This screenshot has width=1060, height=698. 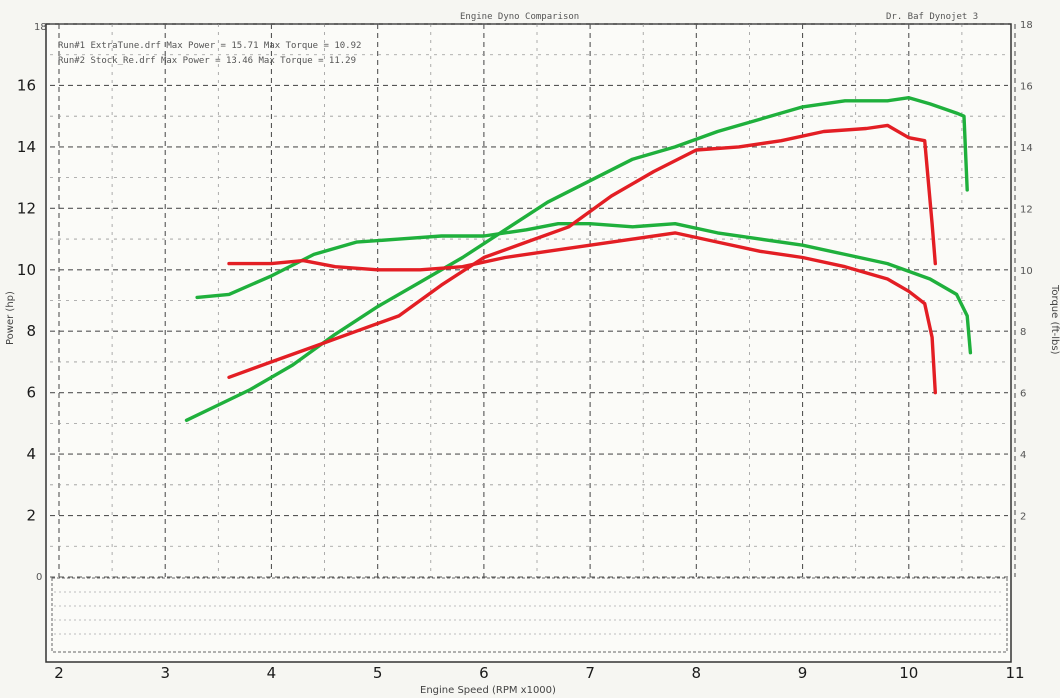 I want to click on y-tick-label: 10, so click(x=26, y=270).